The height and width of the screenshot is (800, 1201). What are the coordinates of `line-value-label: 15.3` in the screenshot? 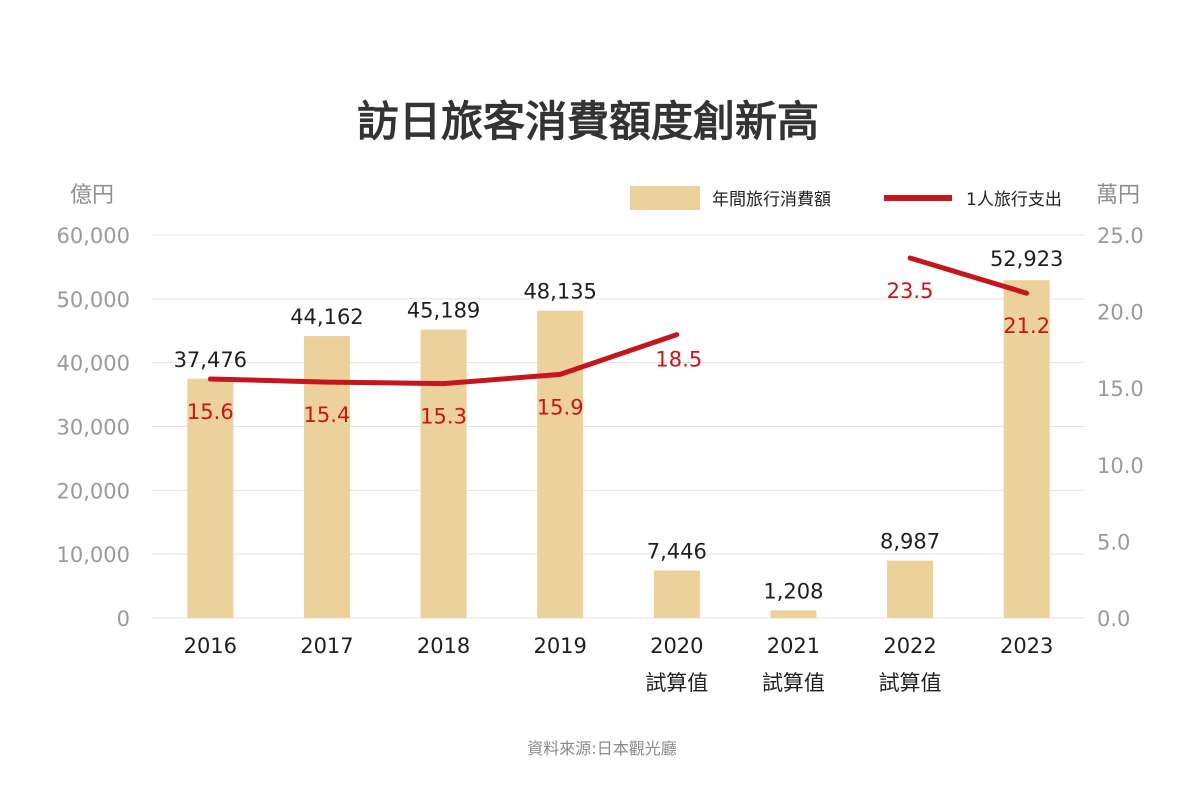 It's located at (443, 417).